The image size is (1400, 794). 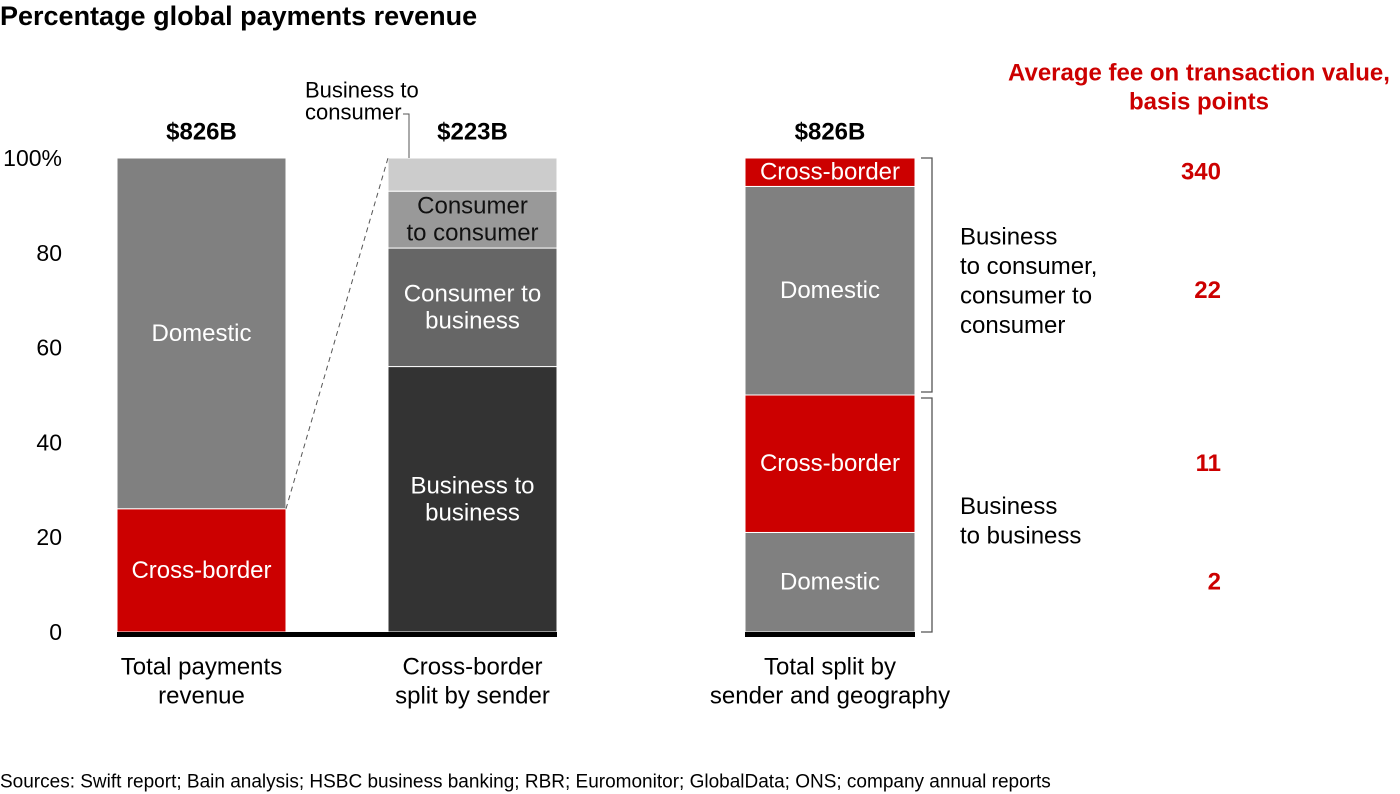 What do you see at coordinates (1199, 102) in the screenshot?
I see `fee-header-line: basis points` at bounding box center [1199, 102].